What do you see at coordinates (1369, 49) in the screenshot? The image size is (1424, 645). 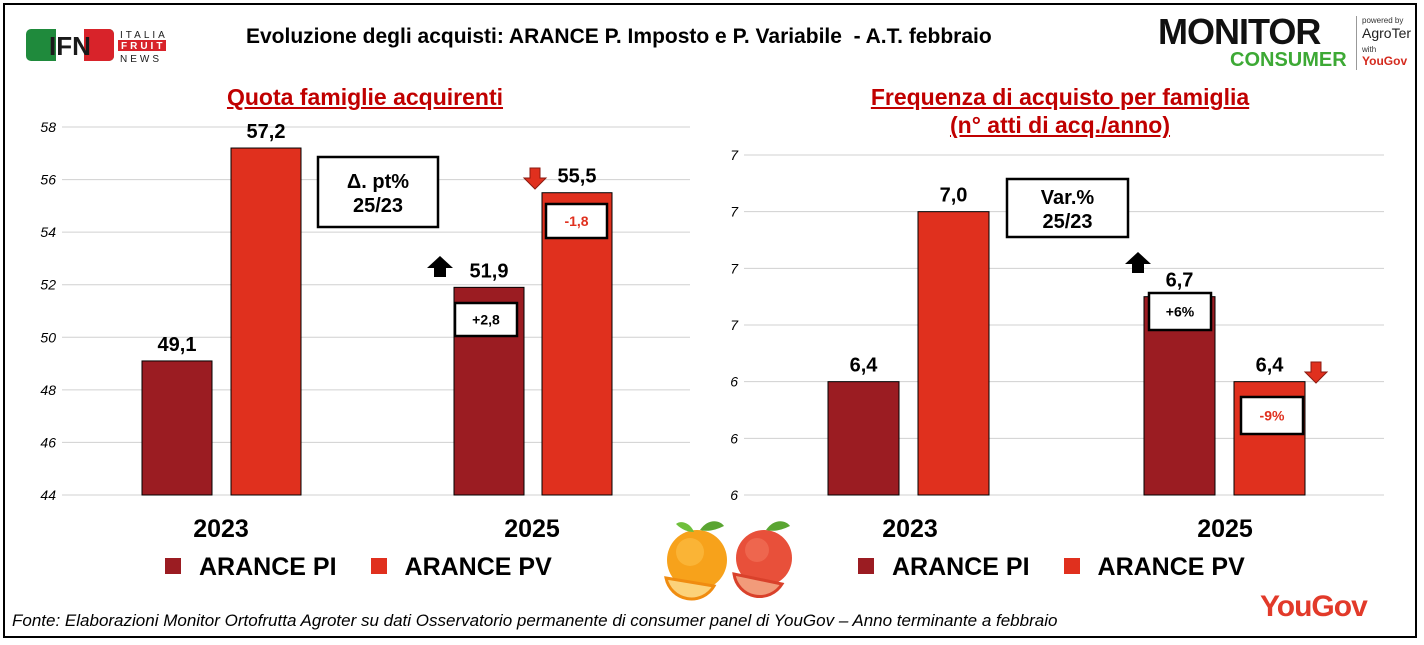 I see `with-label: with` at bounding box center [1369, 49].